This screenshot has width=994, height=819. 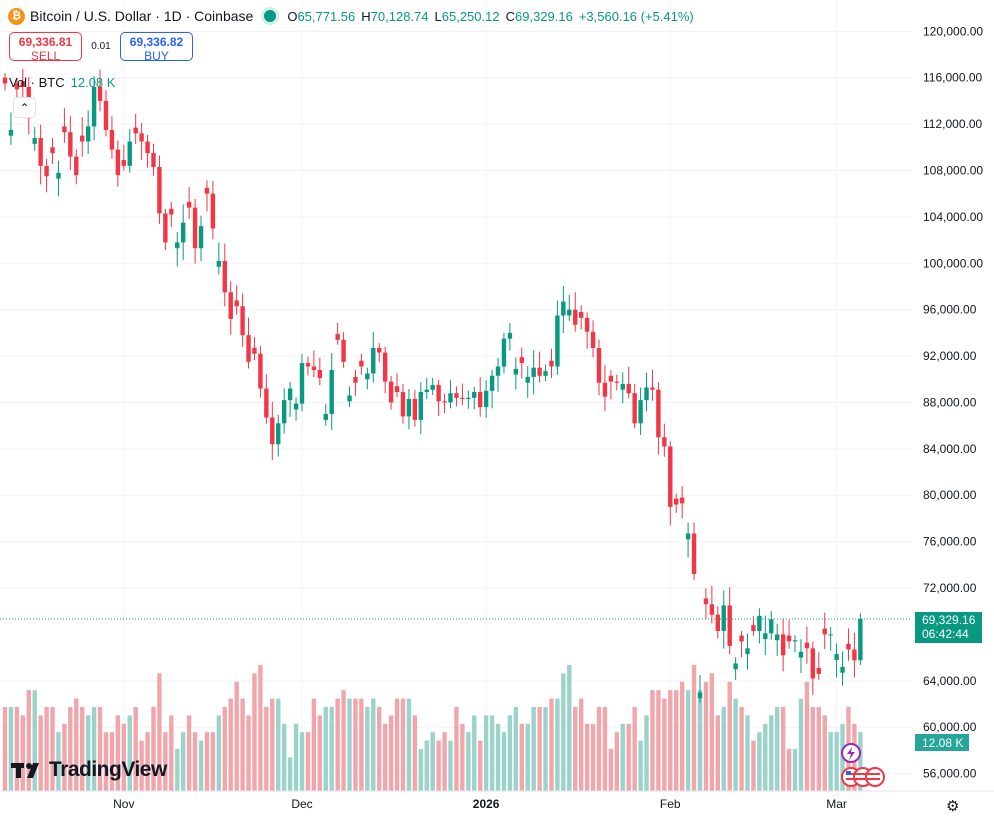 I want to click on settings-gear-icon: ⚙, so click(x=953, y=806).